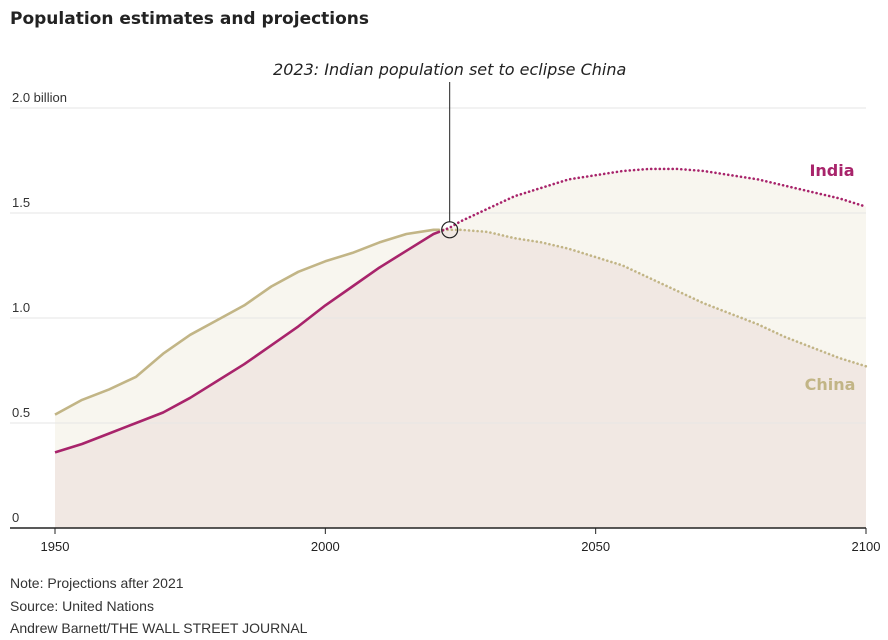  I want to click on x-tick-label: 2100, so click(866, 546).